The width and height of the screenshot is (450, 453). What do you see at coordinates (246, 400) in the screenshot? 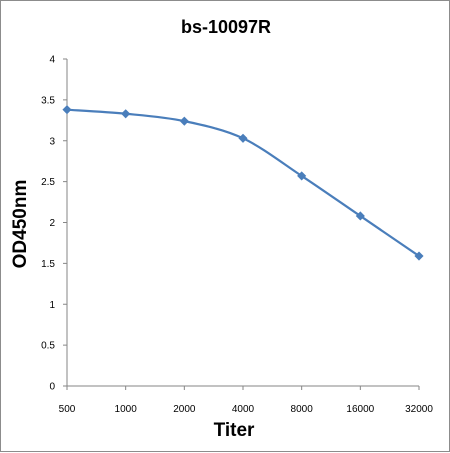
I see `x-axis: 500 1000 2000 4000 8000 16000 32000` at bounding box center [246, 400].